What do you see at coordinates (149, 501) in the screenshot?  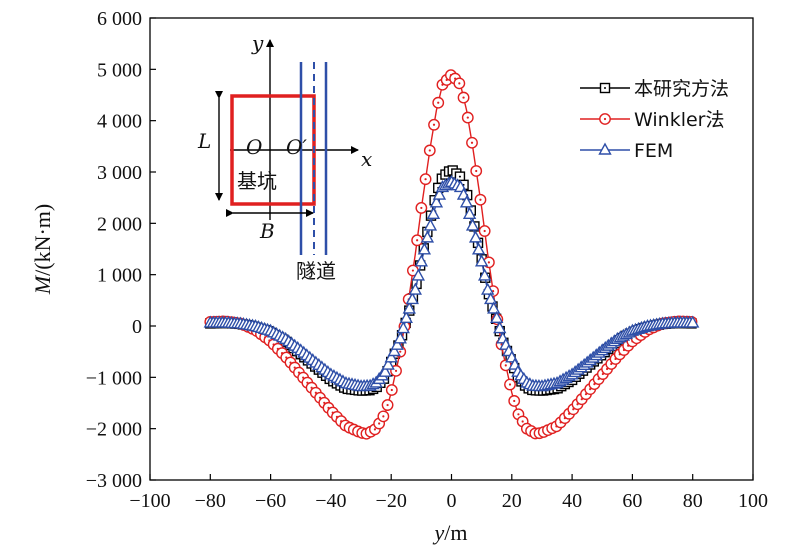 I see `x-tick-label: −100` at bounding box center [149, 501].